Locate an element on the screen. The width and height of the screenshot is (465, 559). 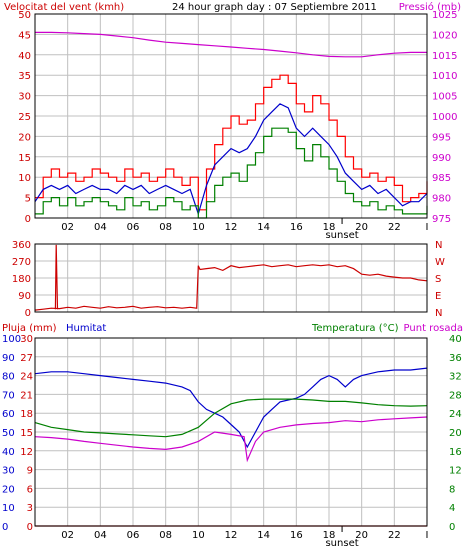
temperature-y-tick-label: 24 is located at coordinates (455, 414).